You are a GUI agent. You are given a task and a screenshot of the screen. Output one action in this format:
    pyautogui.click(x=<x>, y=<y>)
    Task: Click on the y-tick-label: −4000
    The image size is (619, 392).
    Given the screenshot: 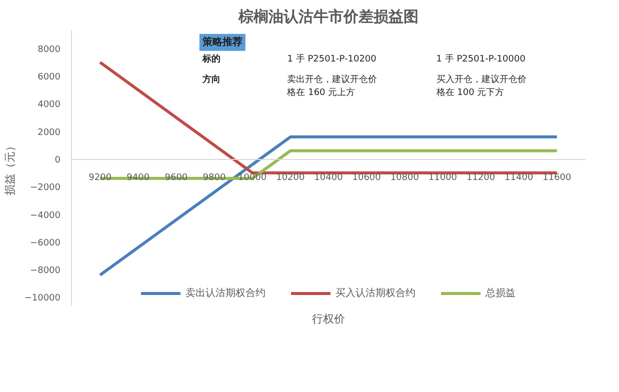 What is the action you would take?
    pyautogui.click(x=45, y=215)
    